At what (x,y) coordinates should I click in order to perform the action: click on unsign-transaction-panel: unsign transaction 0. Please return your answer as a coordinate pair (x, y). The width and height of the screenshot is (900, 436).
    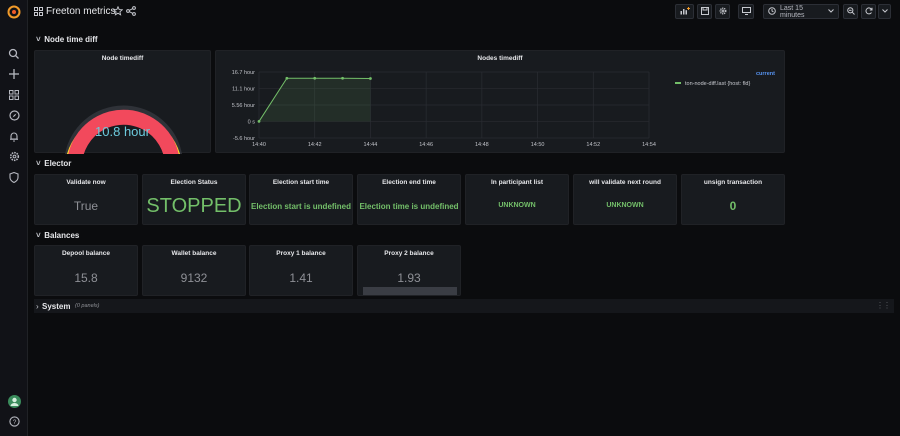
    Looking at the image, I should click on (733, 199).